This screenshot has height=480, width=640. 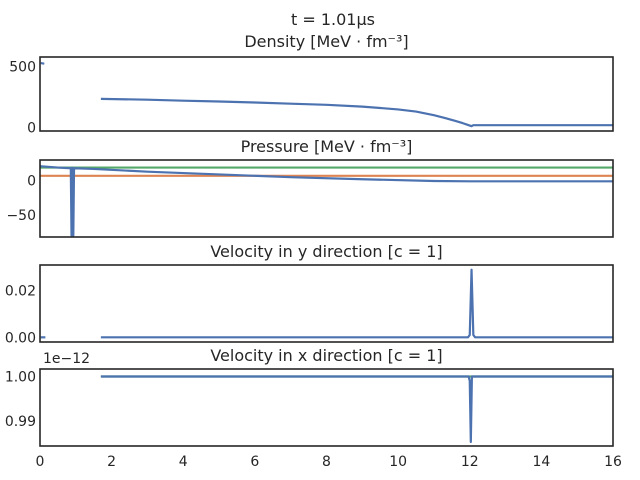 I want to click on y-tick-label: 500, so click(x=22, y=68).